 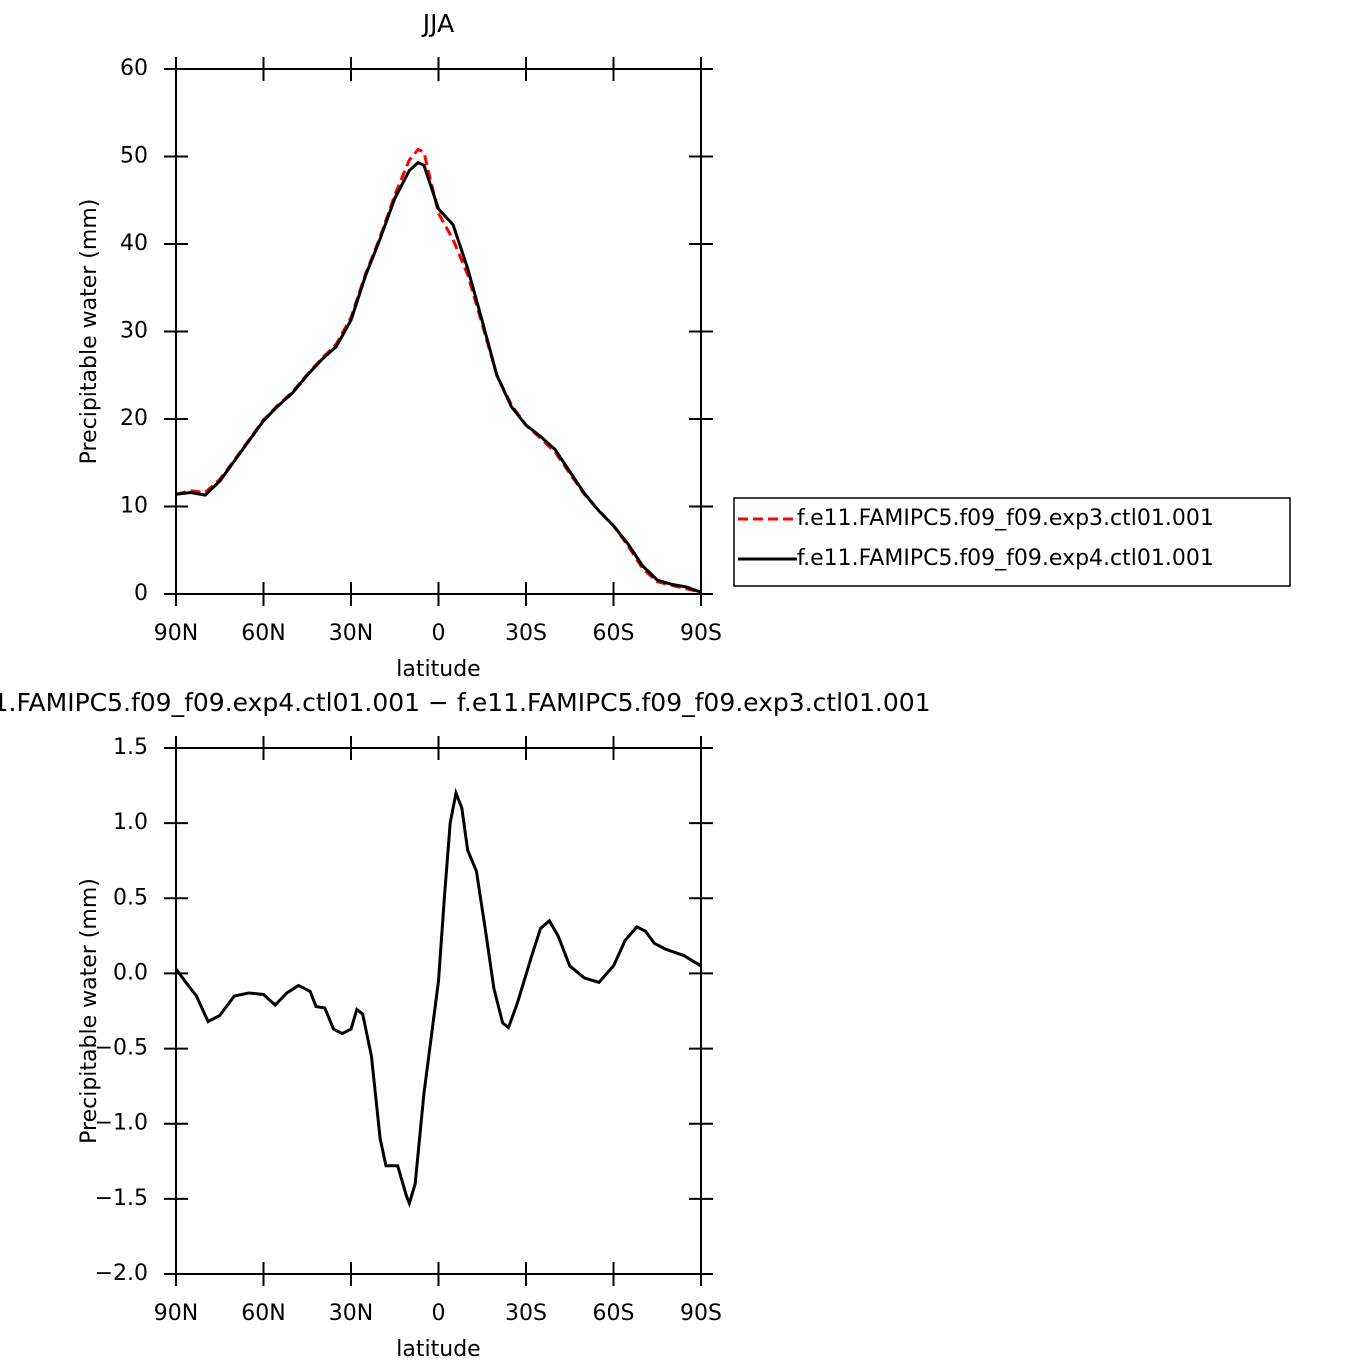 What do you see at coordinates (130, 747) in the screenshot?
I see `y-tick-label: 1.5` at bounding box center [130, 747].